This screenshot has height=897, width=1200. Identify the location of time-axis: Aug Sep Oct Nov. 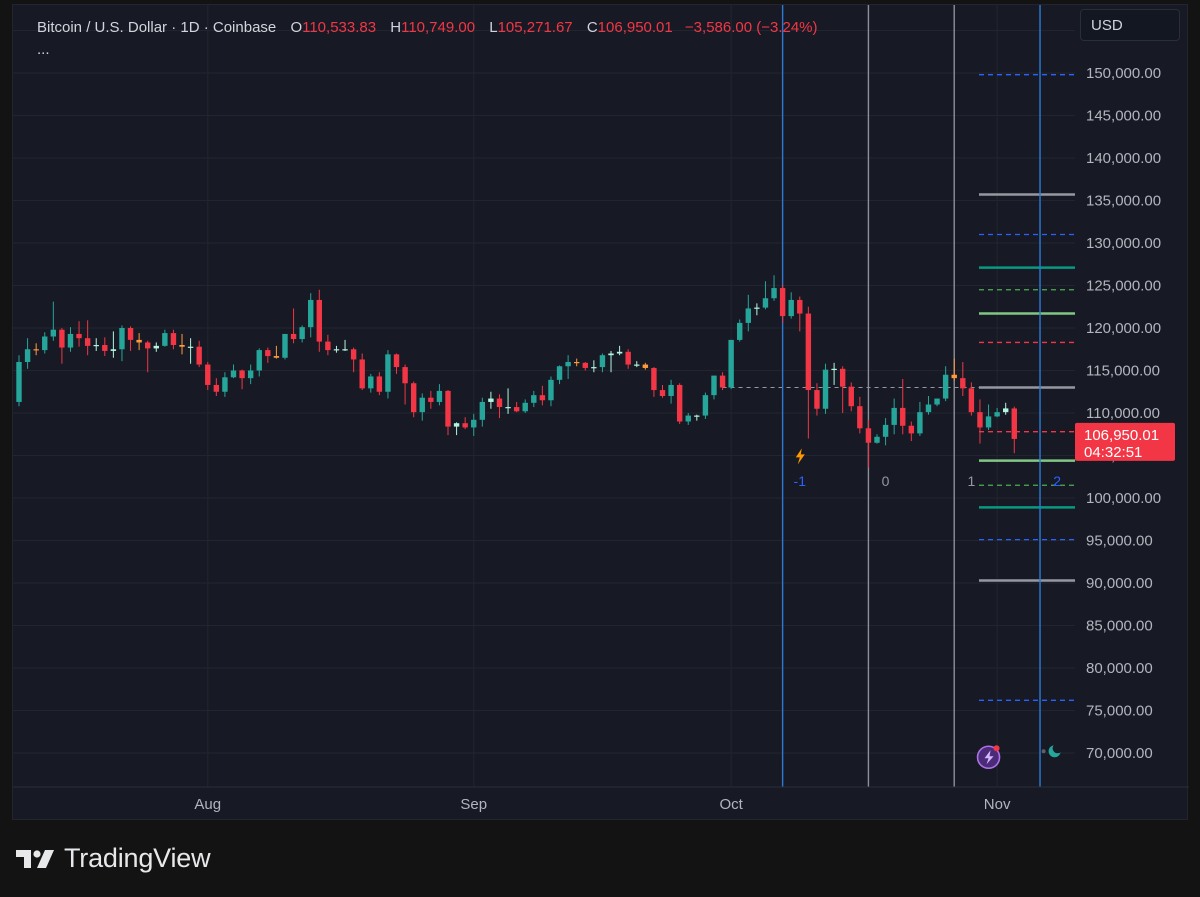
(601, 799).